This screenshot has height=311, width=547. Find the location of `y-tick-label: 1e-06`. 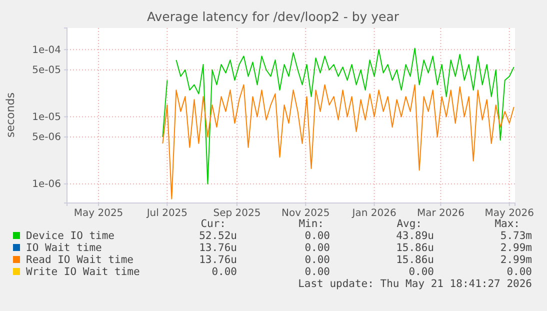

y-tick-label: 1e-06 is located at coordinates (46, 184).